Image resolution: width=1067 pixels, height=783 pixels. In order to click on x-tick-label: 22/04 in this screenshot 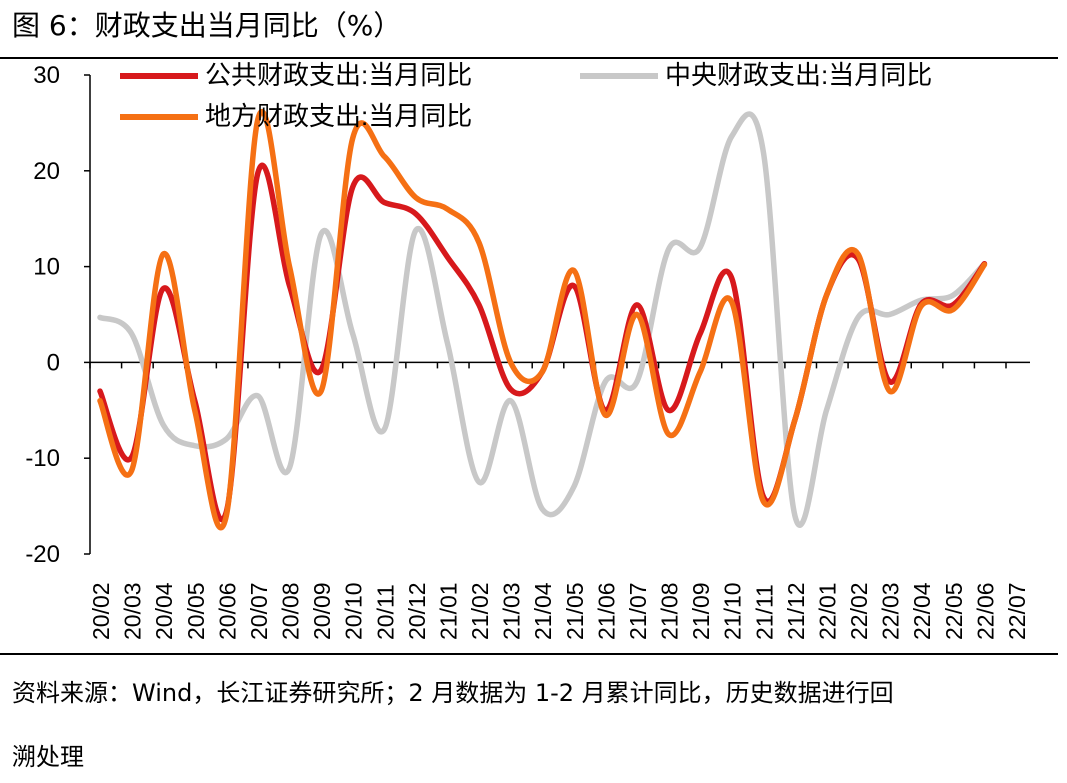, I will do `click(922, 611)`.